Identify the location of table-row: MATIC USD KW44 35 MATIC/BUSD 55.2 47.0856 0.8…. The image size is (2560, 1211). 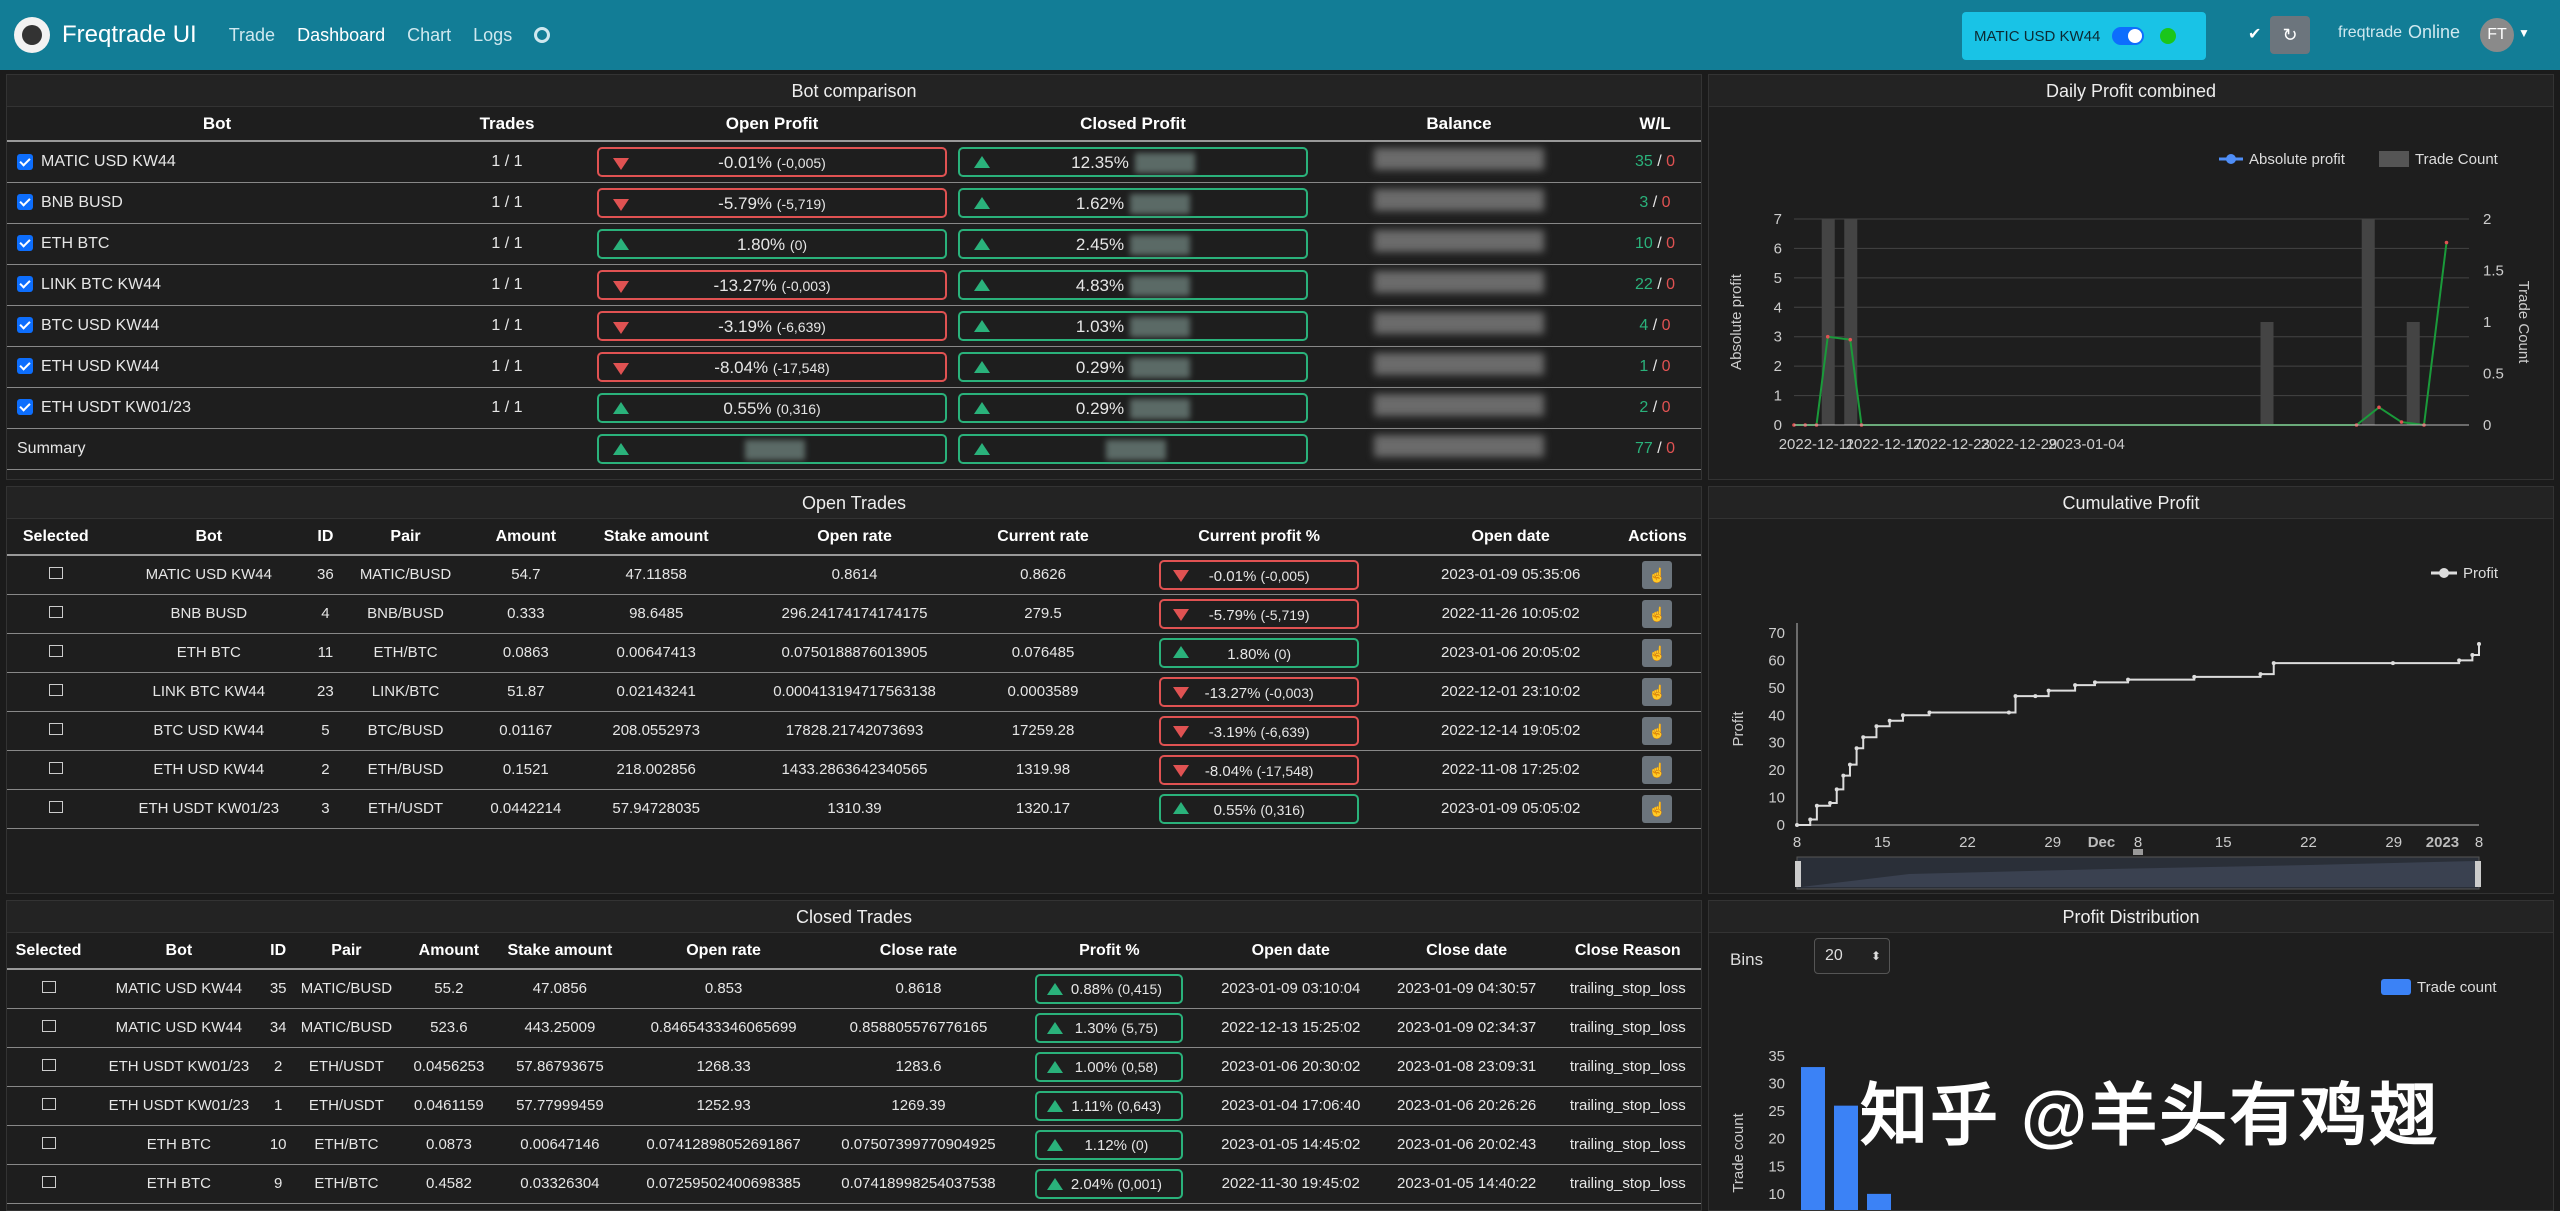
(854, 989).